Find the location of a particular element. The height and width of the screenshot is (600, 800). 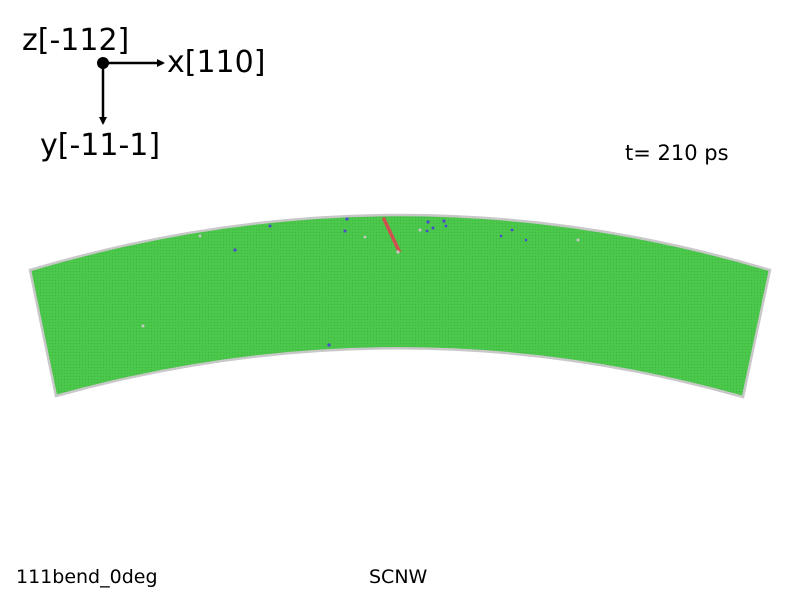

x-axis-label: x[110] is located at coordinates (216, 62).